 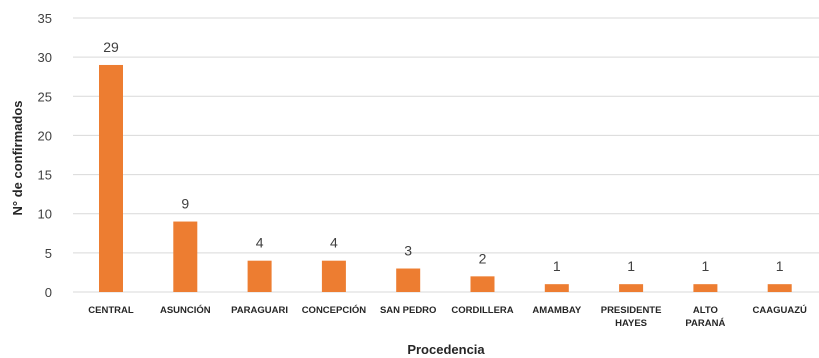 I want to click on y-tick-label: 25, so click(x=45, y=96).